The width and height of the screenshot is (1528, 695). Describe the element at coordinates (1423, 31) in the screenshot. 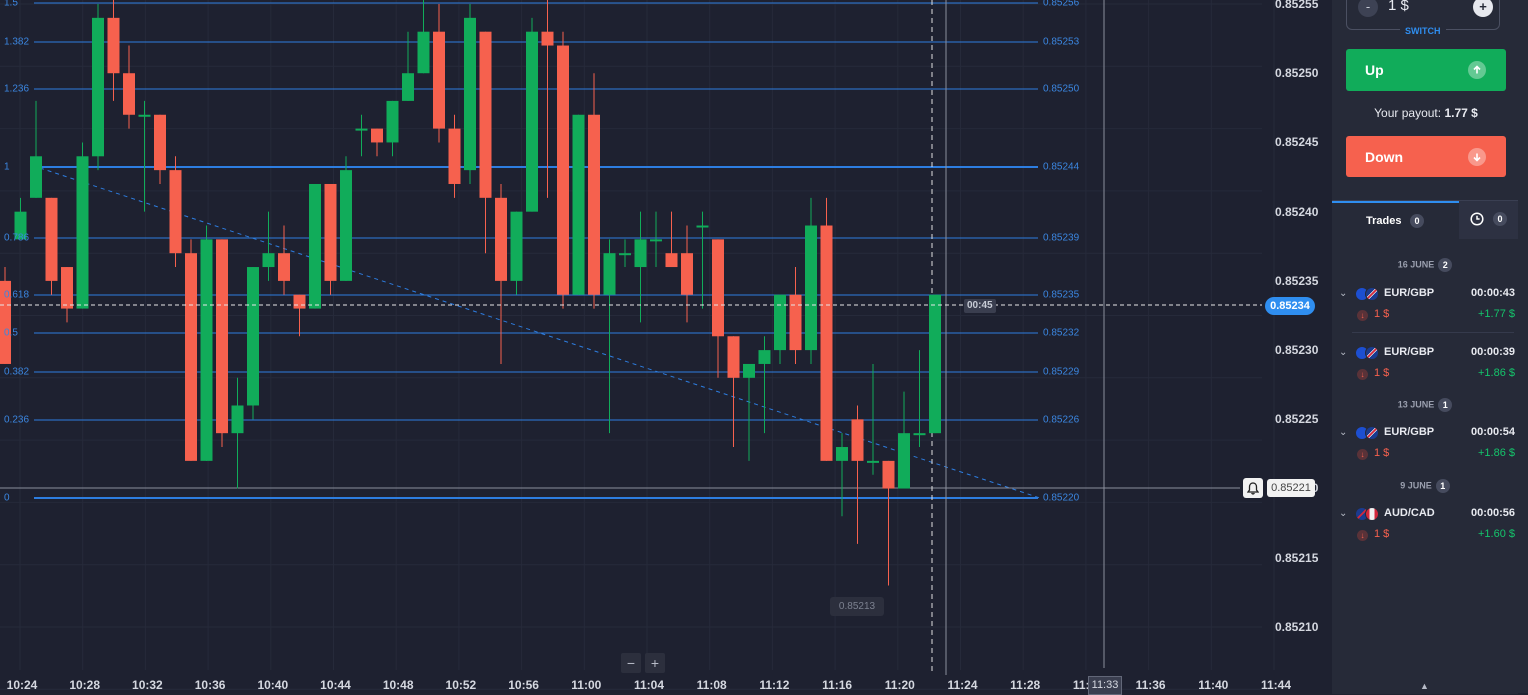

I see `switch-button: SWITCH` at that location.